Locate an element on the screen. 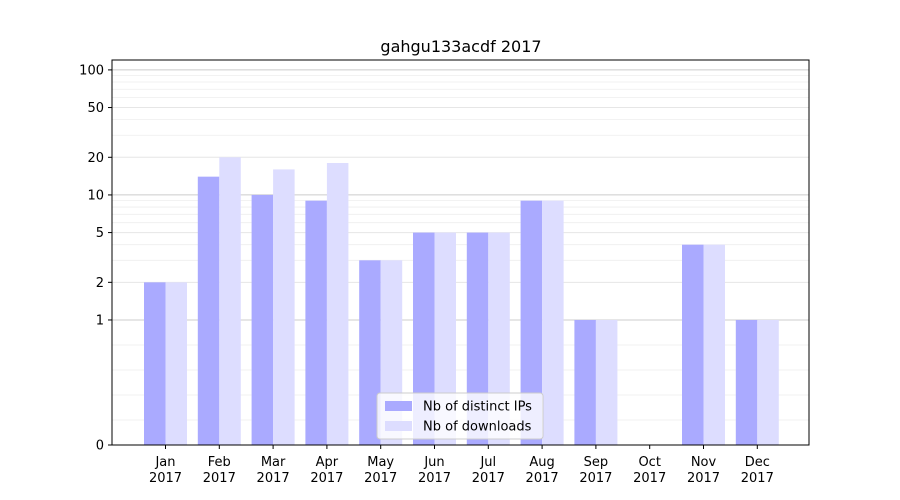  x-tick-label-month: Sep is located at coordinates (596, 462).